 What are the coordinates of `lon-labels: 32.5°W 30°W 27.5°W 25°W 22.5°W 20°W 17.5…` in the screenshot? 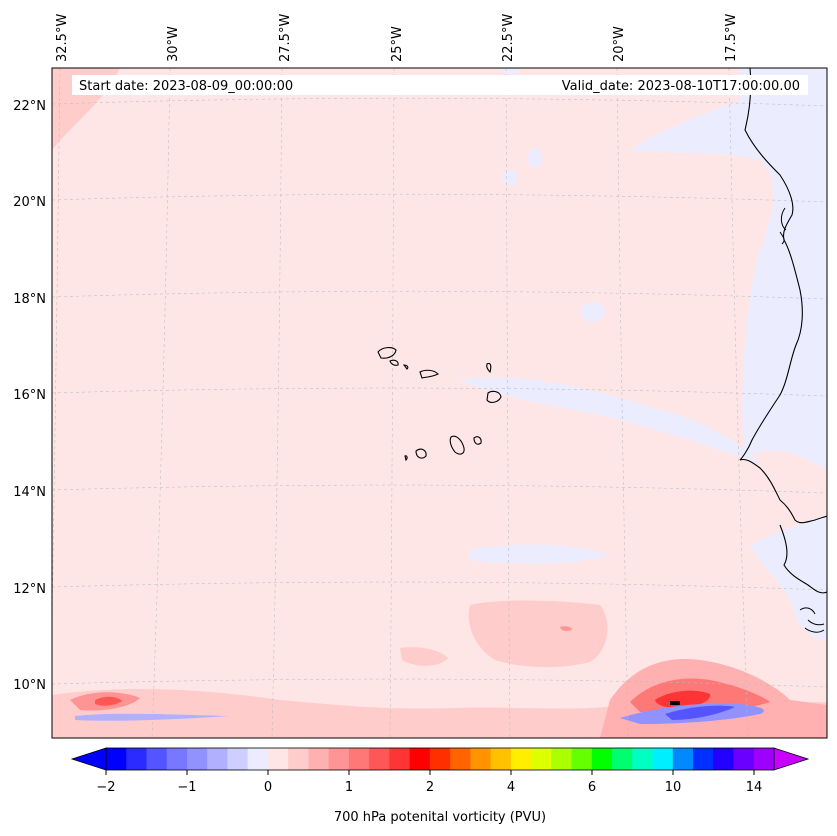 It's located at (397, 38).